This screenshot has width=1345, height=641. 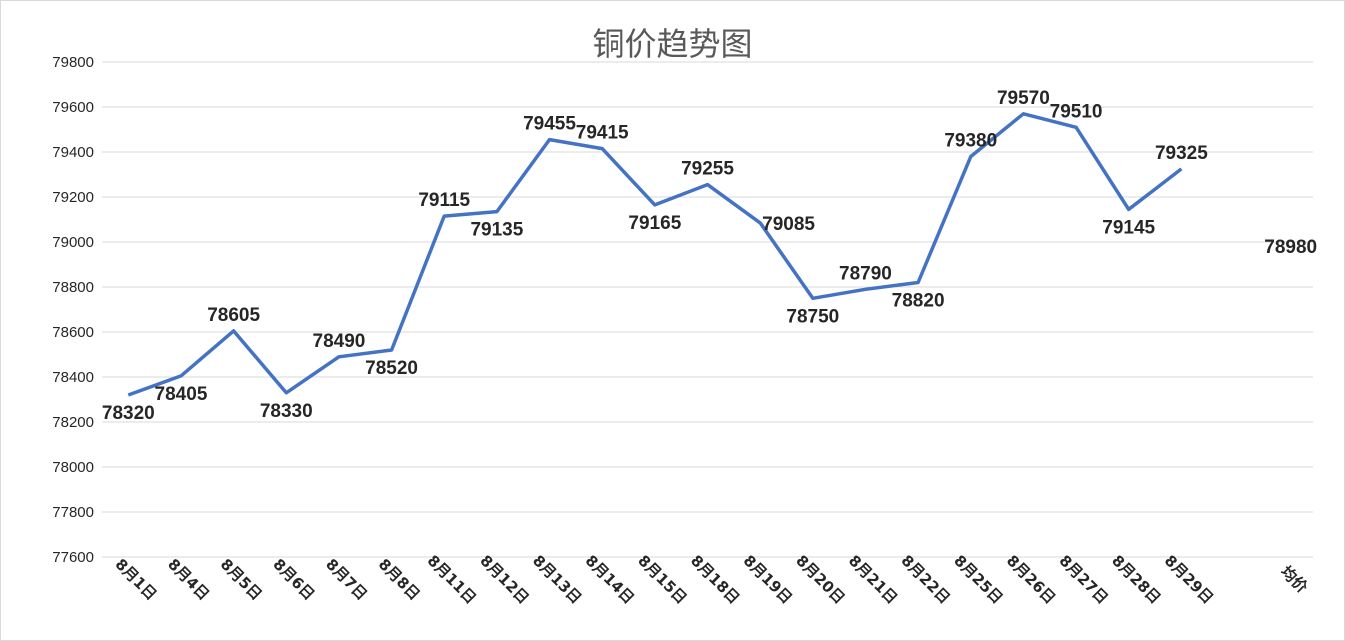 I want to click on data-label: 79455, so click(x=549, y=124).